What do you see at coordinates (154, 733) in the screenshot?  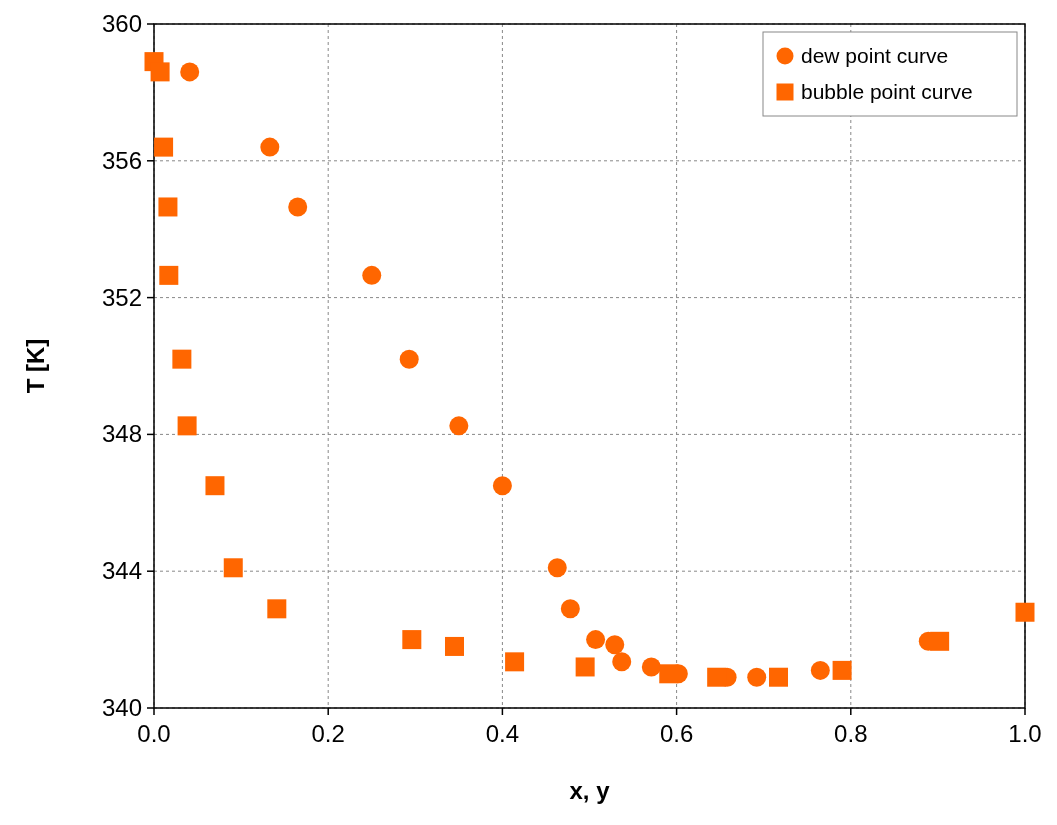 I see `x-tick-label: 0.0` at bounding box center [154, 733].